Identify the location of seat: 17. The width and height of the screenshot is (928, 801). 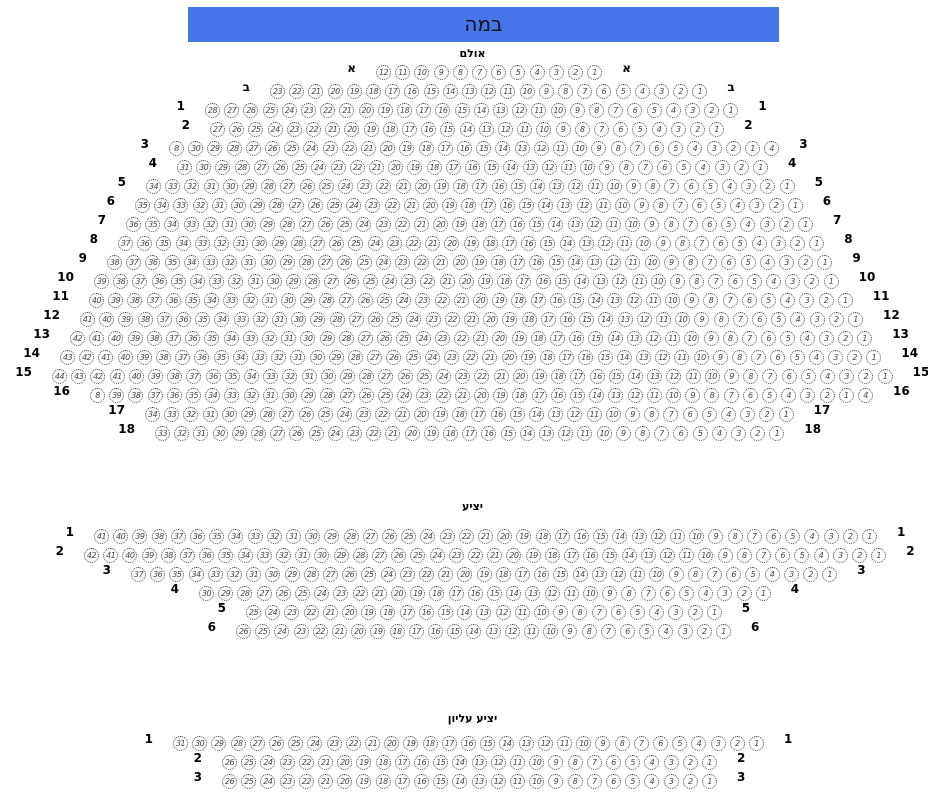
(498, 224).